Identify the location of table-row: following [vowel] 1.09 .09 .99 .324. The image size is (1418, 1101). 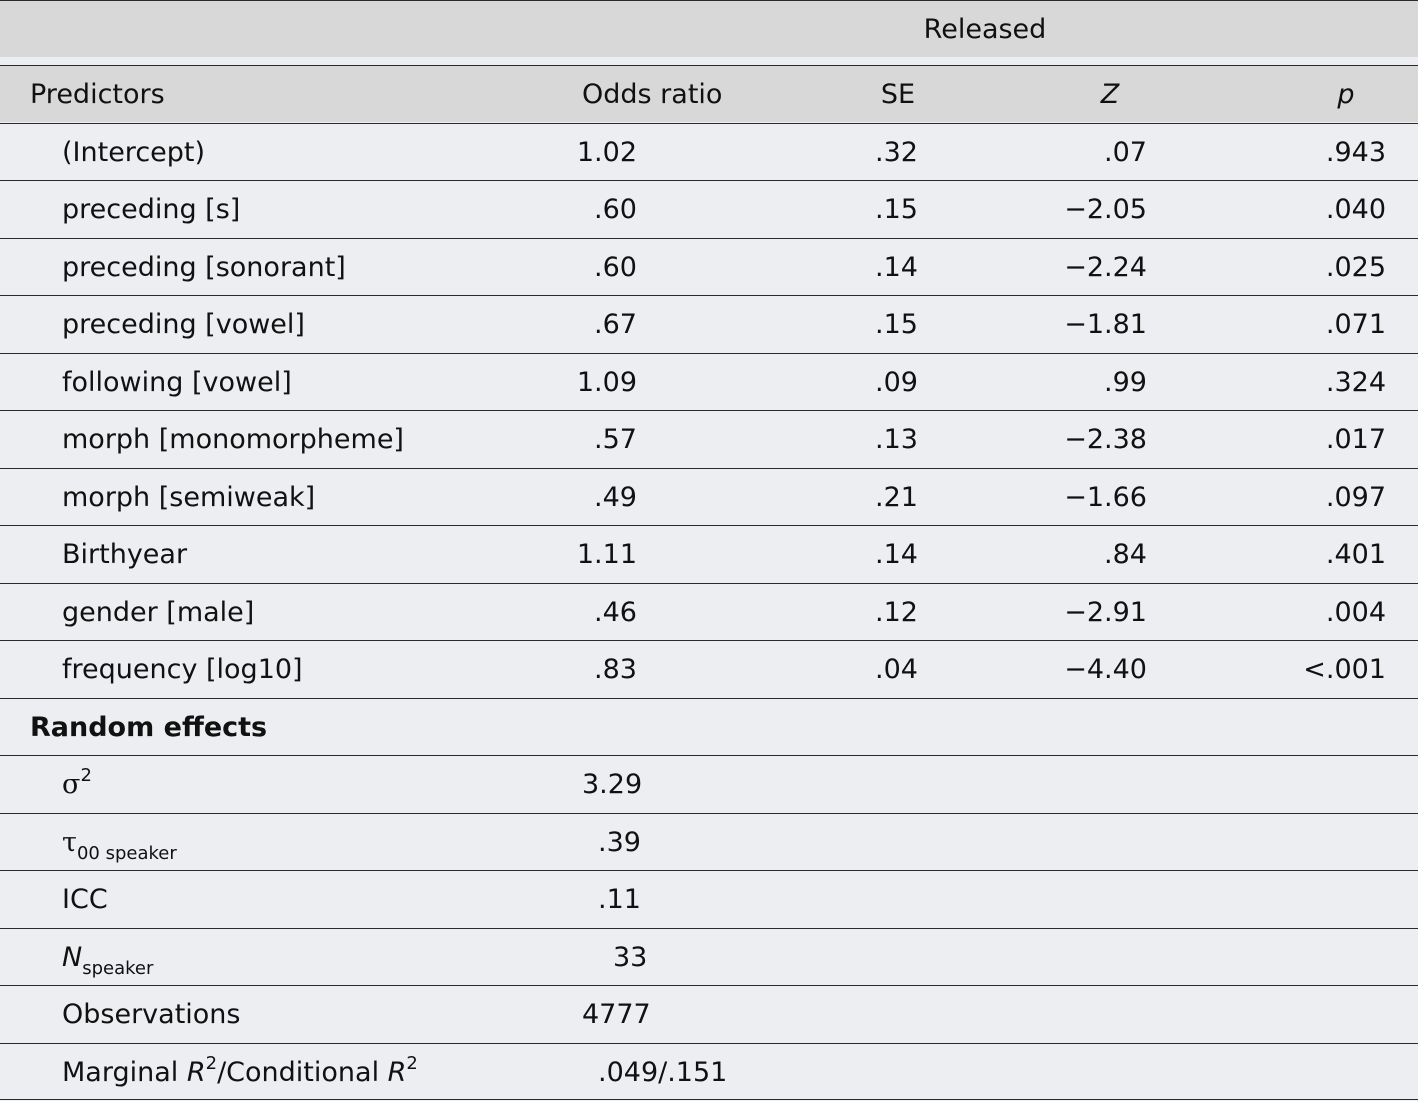
(709, 381).